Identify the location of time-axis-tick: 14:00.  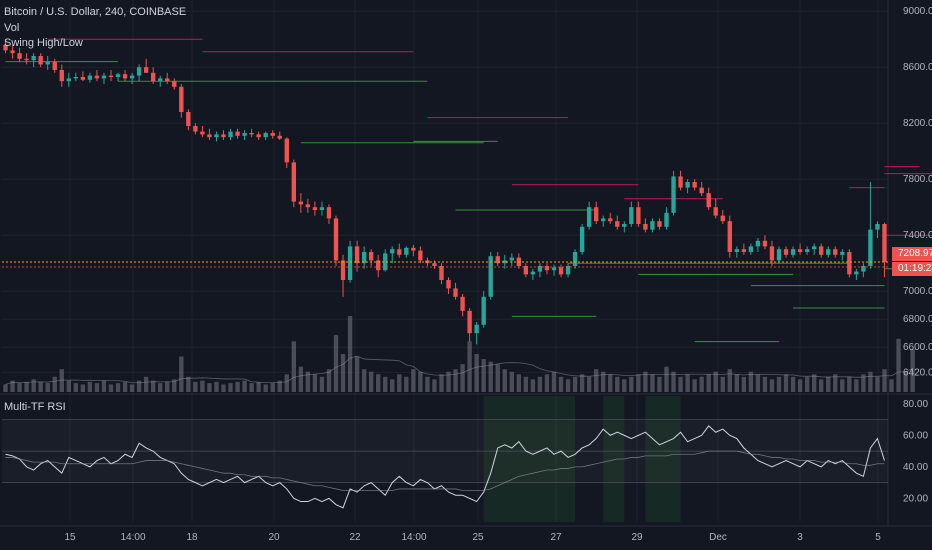
(413, 537).